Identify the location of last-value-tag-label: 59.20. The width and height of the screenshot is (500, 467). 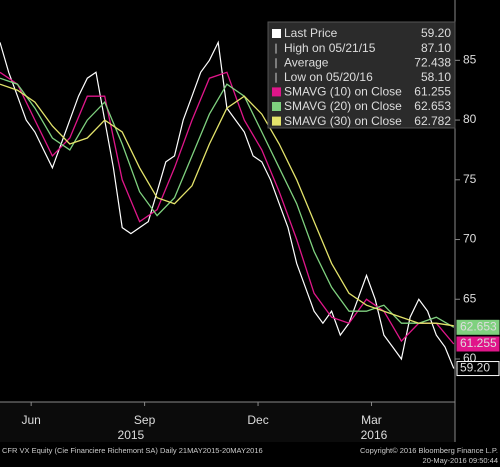
(475, 368).